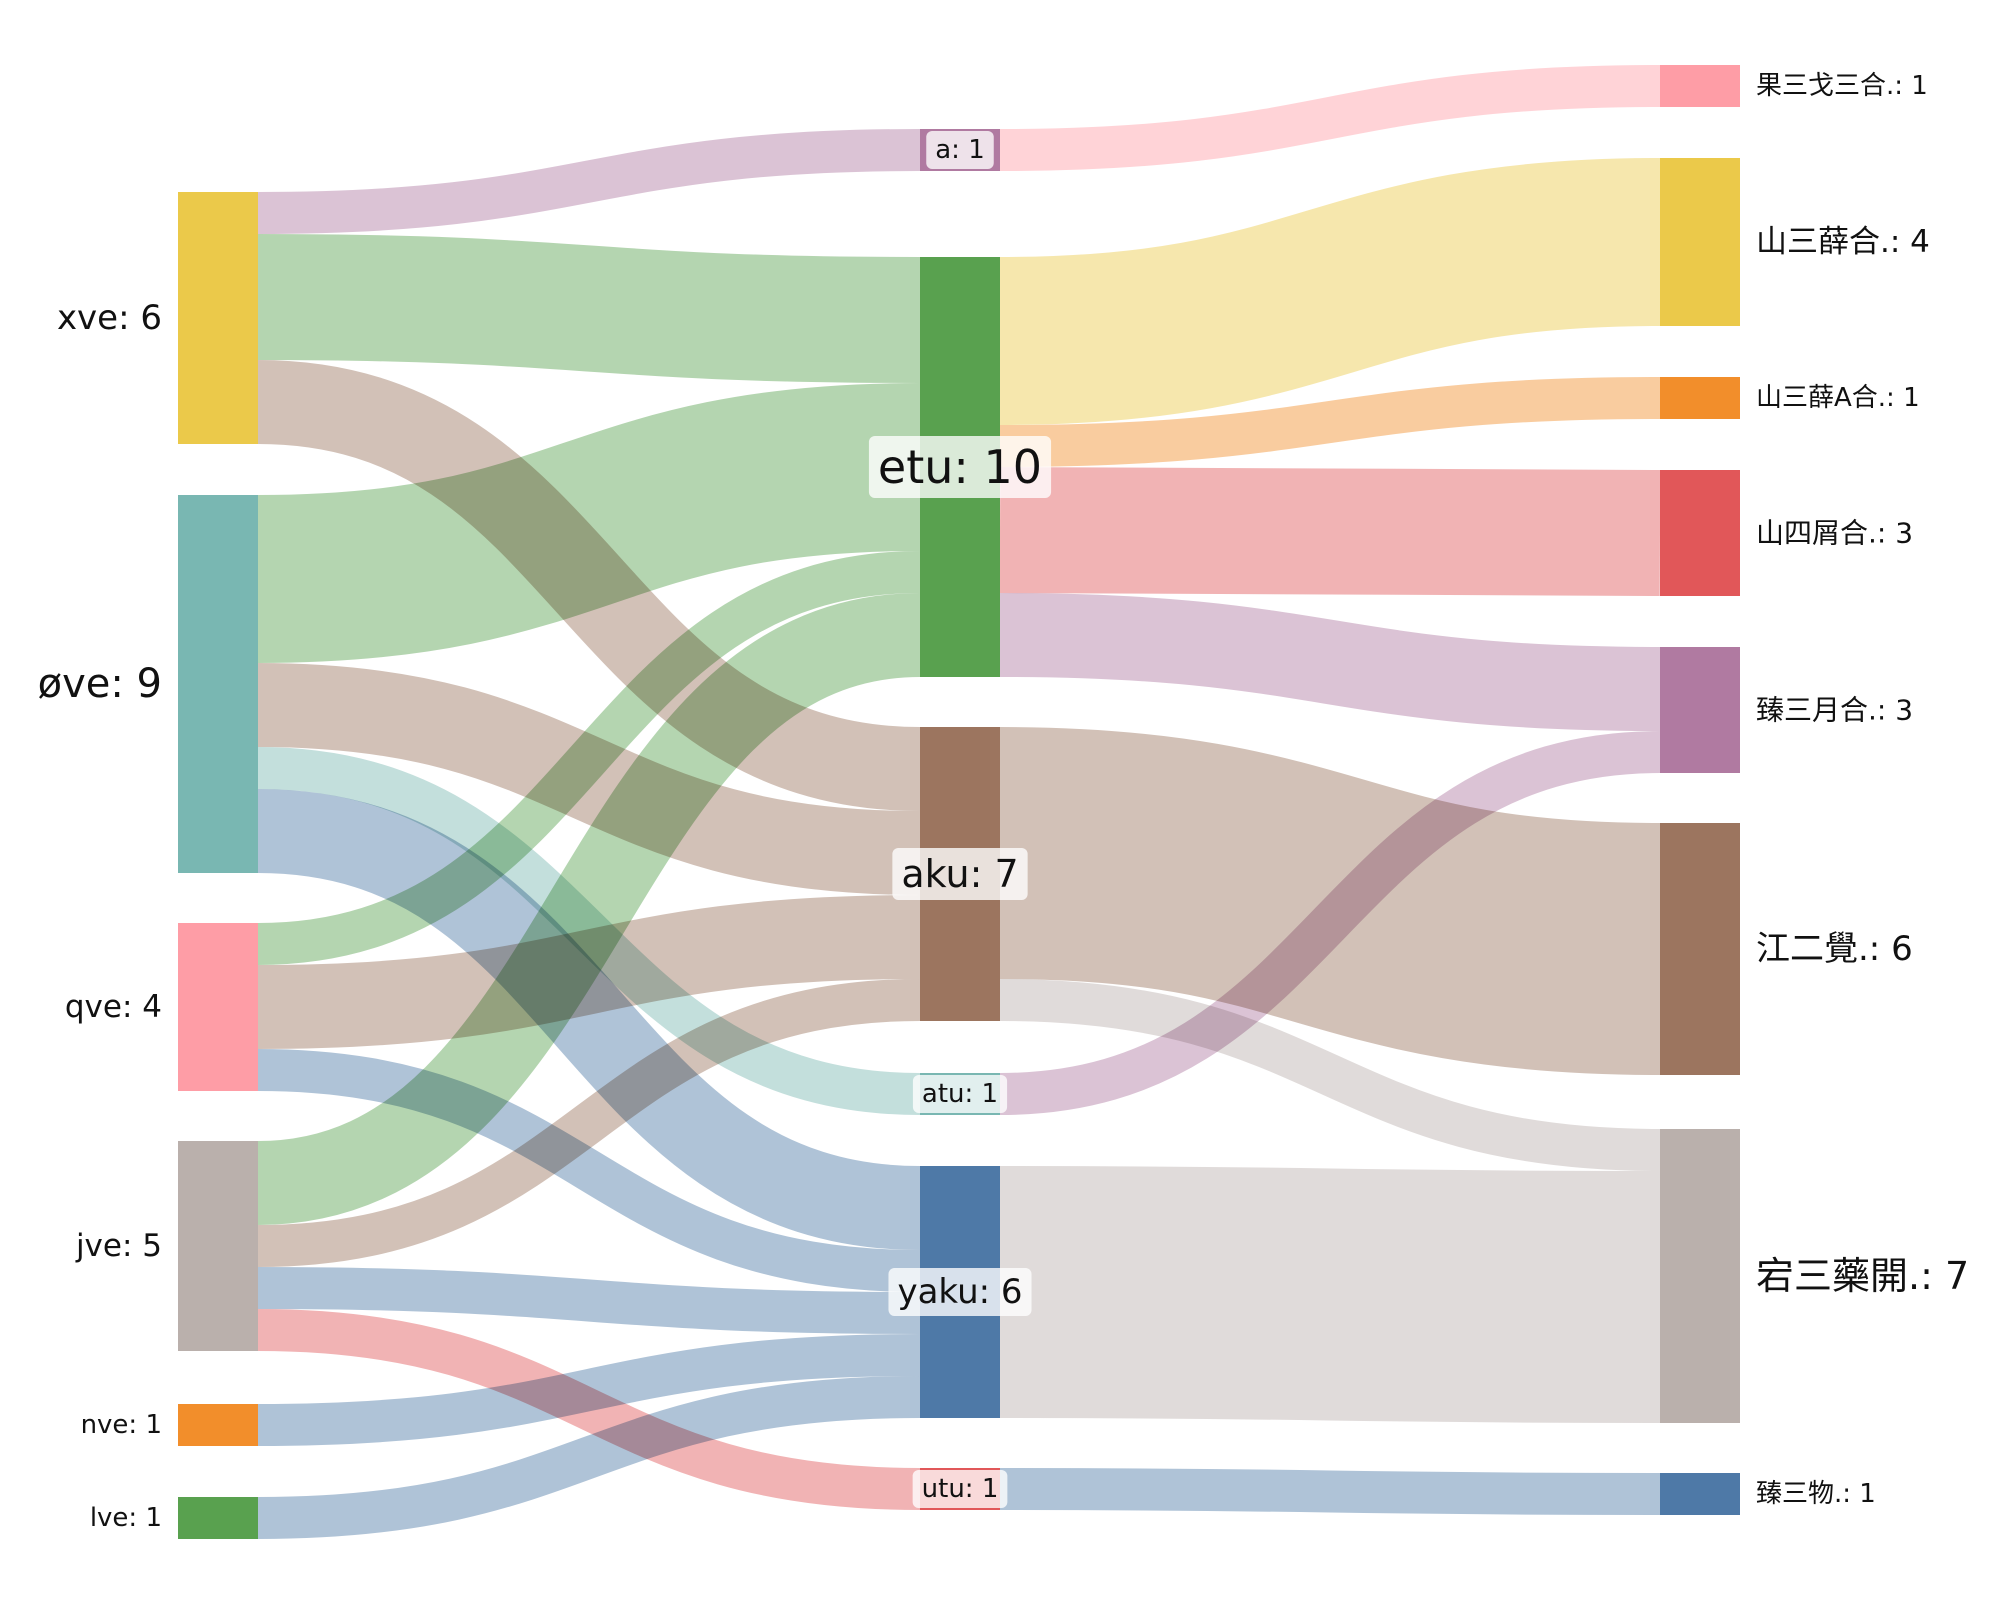  I want to click on node-r4, so click(1700, 533).